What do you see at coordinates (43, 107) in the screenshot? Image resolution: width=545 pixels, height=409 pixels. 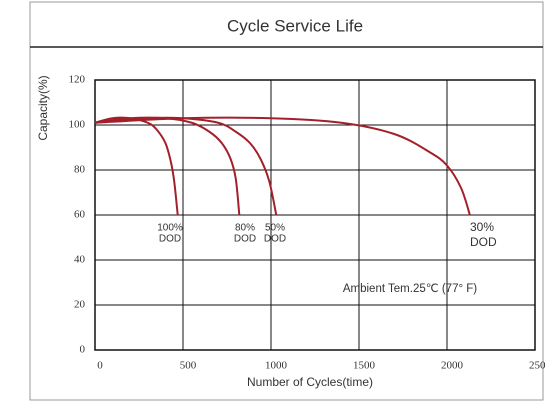 I see `y-axis-label: Capacity(%)` at bounding box center [43, 107].